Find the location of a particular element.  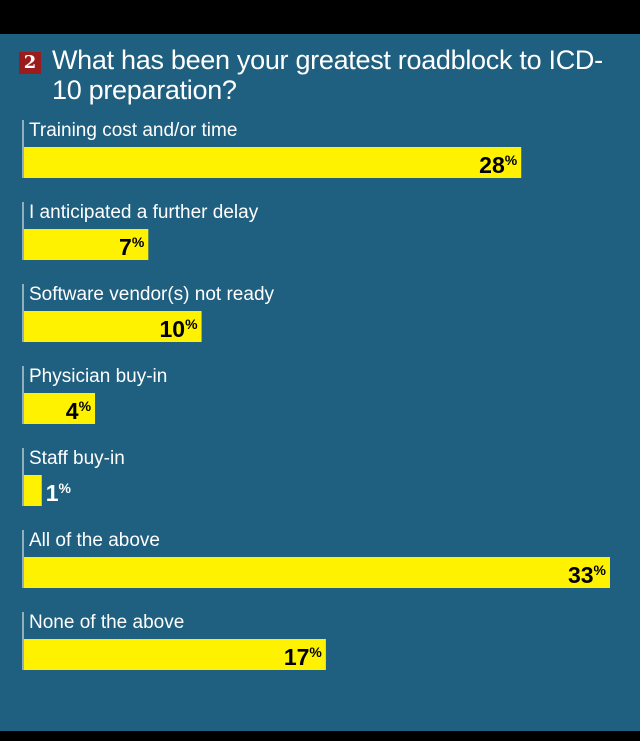

question-number-badge: 2 is located at coordinates (30, 63).